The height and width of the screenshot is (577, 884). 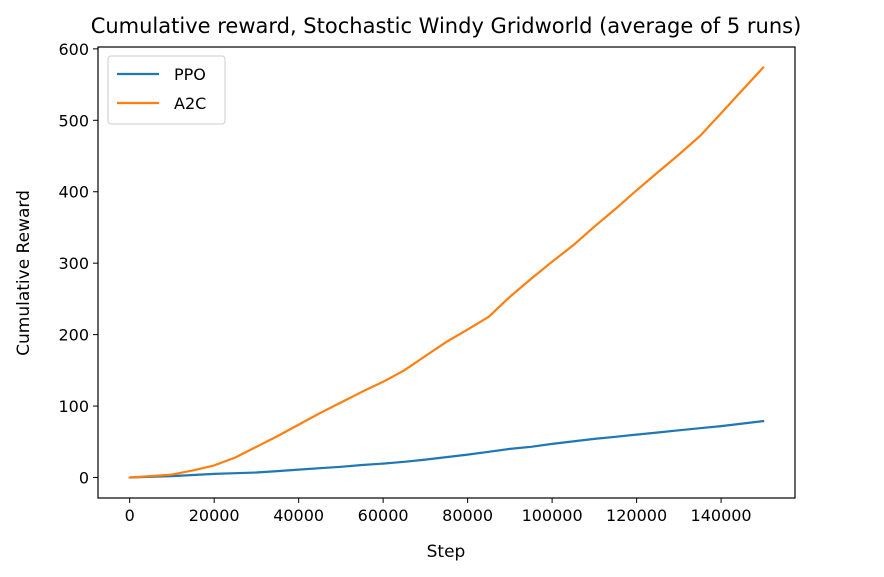 What do you see at coordinates (190, 103) in the screenshot?
I see `legend-label: A2C` at bounding box center [190, 103].